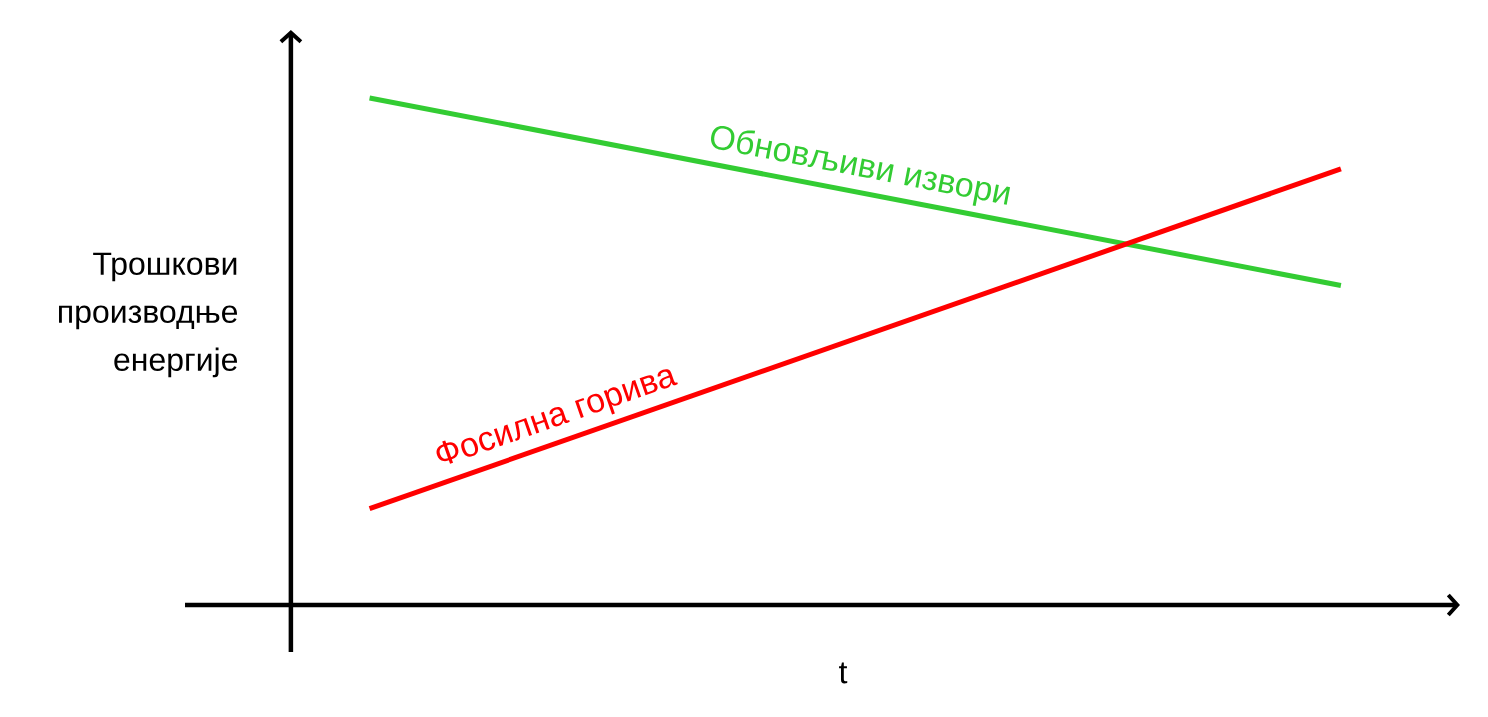 This screenshot has width=1488, height=717. Describe the element at coordinates (861, 165) in the screenshot. I see `text: Обновљиви извори` at that location.